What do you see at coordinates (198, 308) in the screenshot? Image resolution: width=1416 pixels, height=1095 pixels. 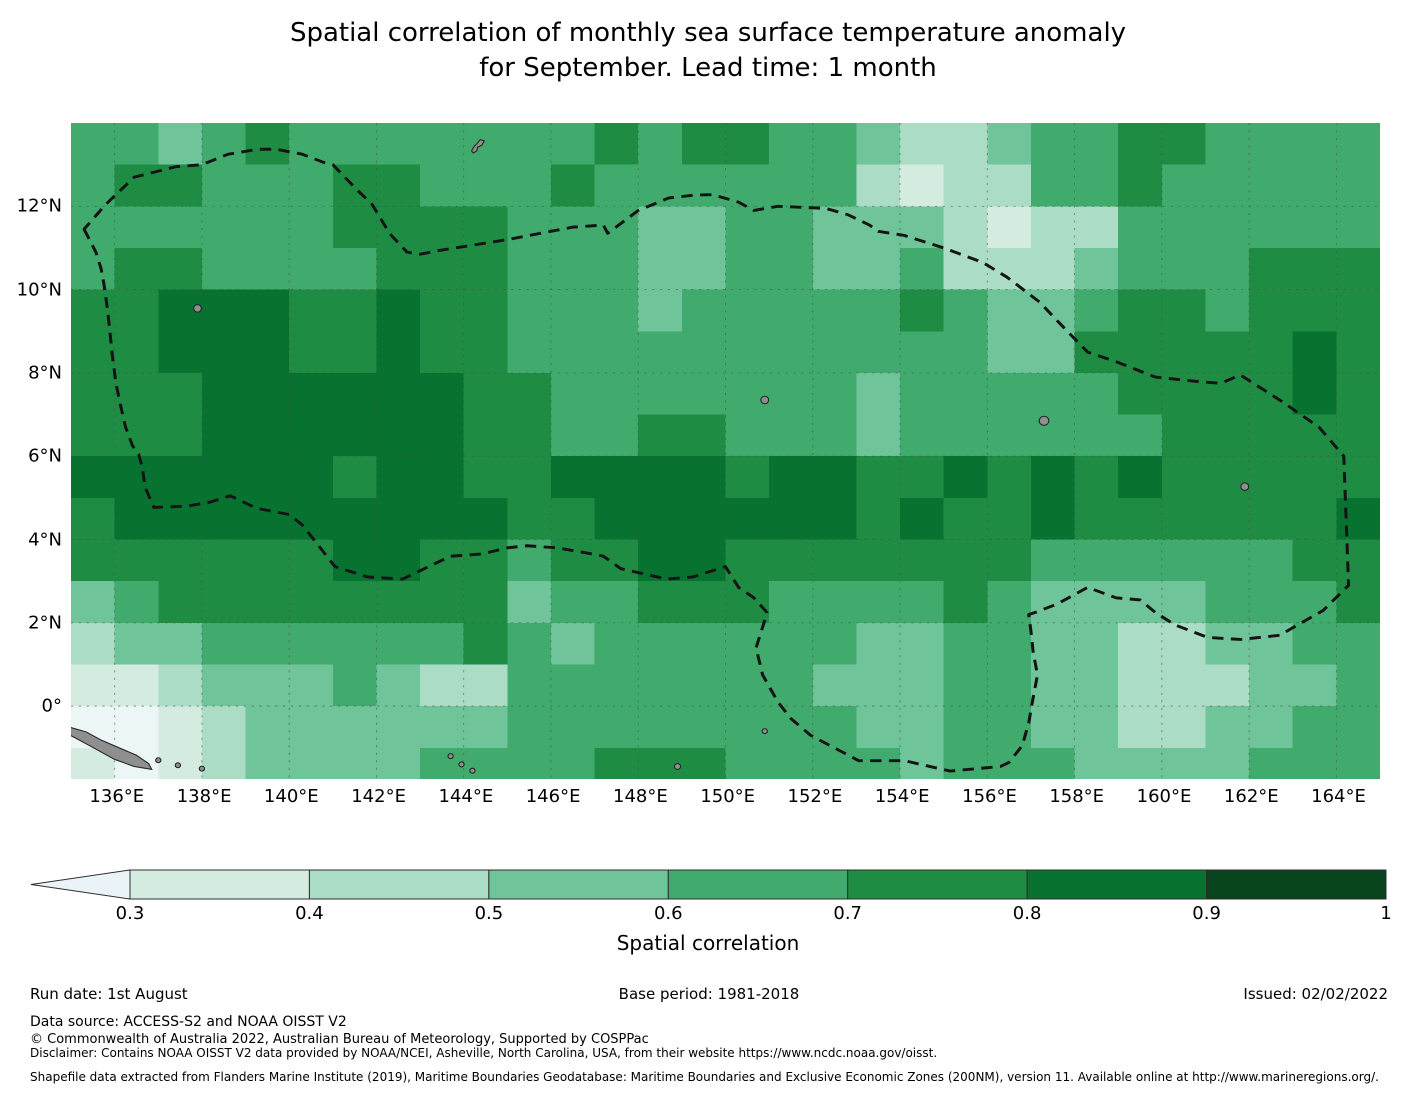 I see `yap-island` at bounding box center [198, 308].